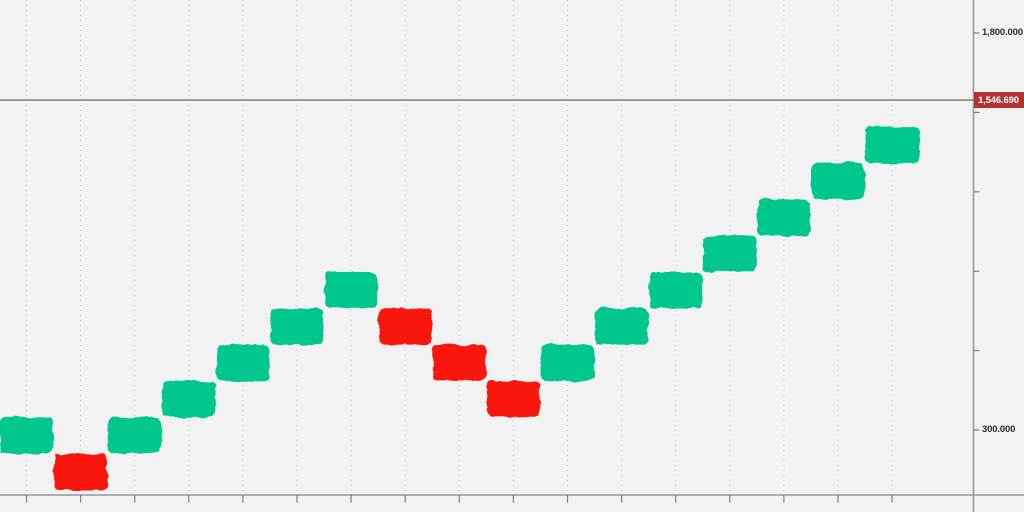 The width and height of the screenshot is (1024, 512). Describe the element at coordinates (999, 429) in the screenshot. I see `price-axis-label-bottom: 300.000` at that location.